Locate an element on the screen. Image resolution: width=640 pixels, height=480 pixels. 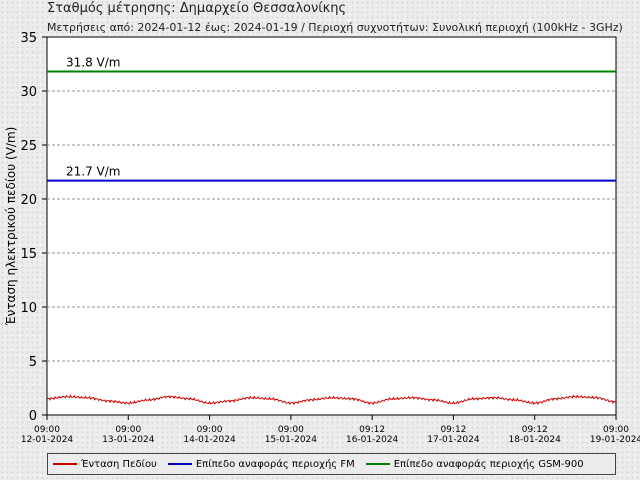
x-tick-date: 15-01-2024 is located at coordinates (291, 440).